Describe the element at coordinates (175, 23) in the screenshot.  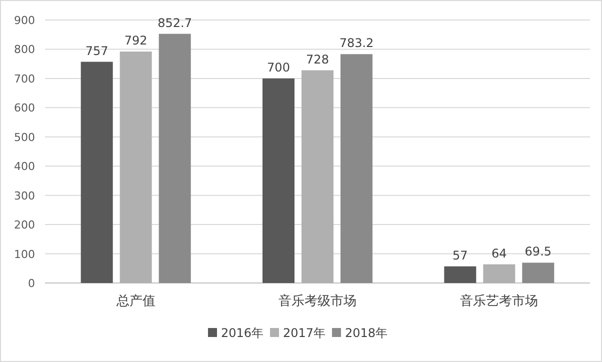
I see `data-label: 852.7` at that location.